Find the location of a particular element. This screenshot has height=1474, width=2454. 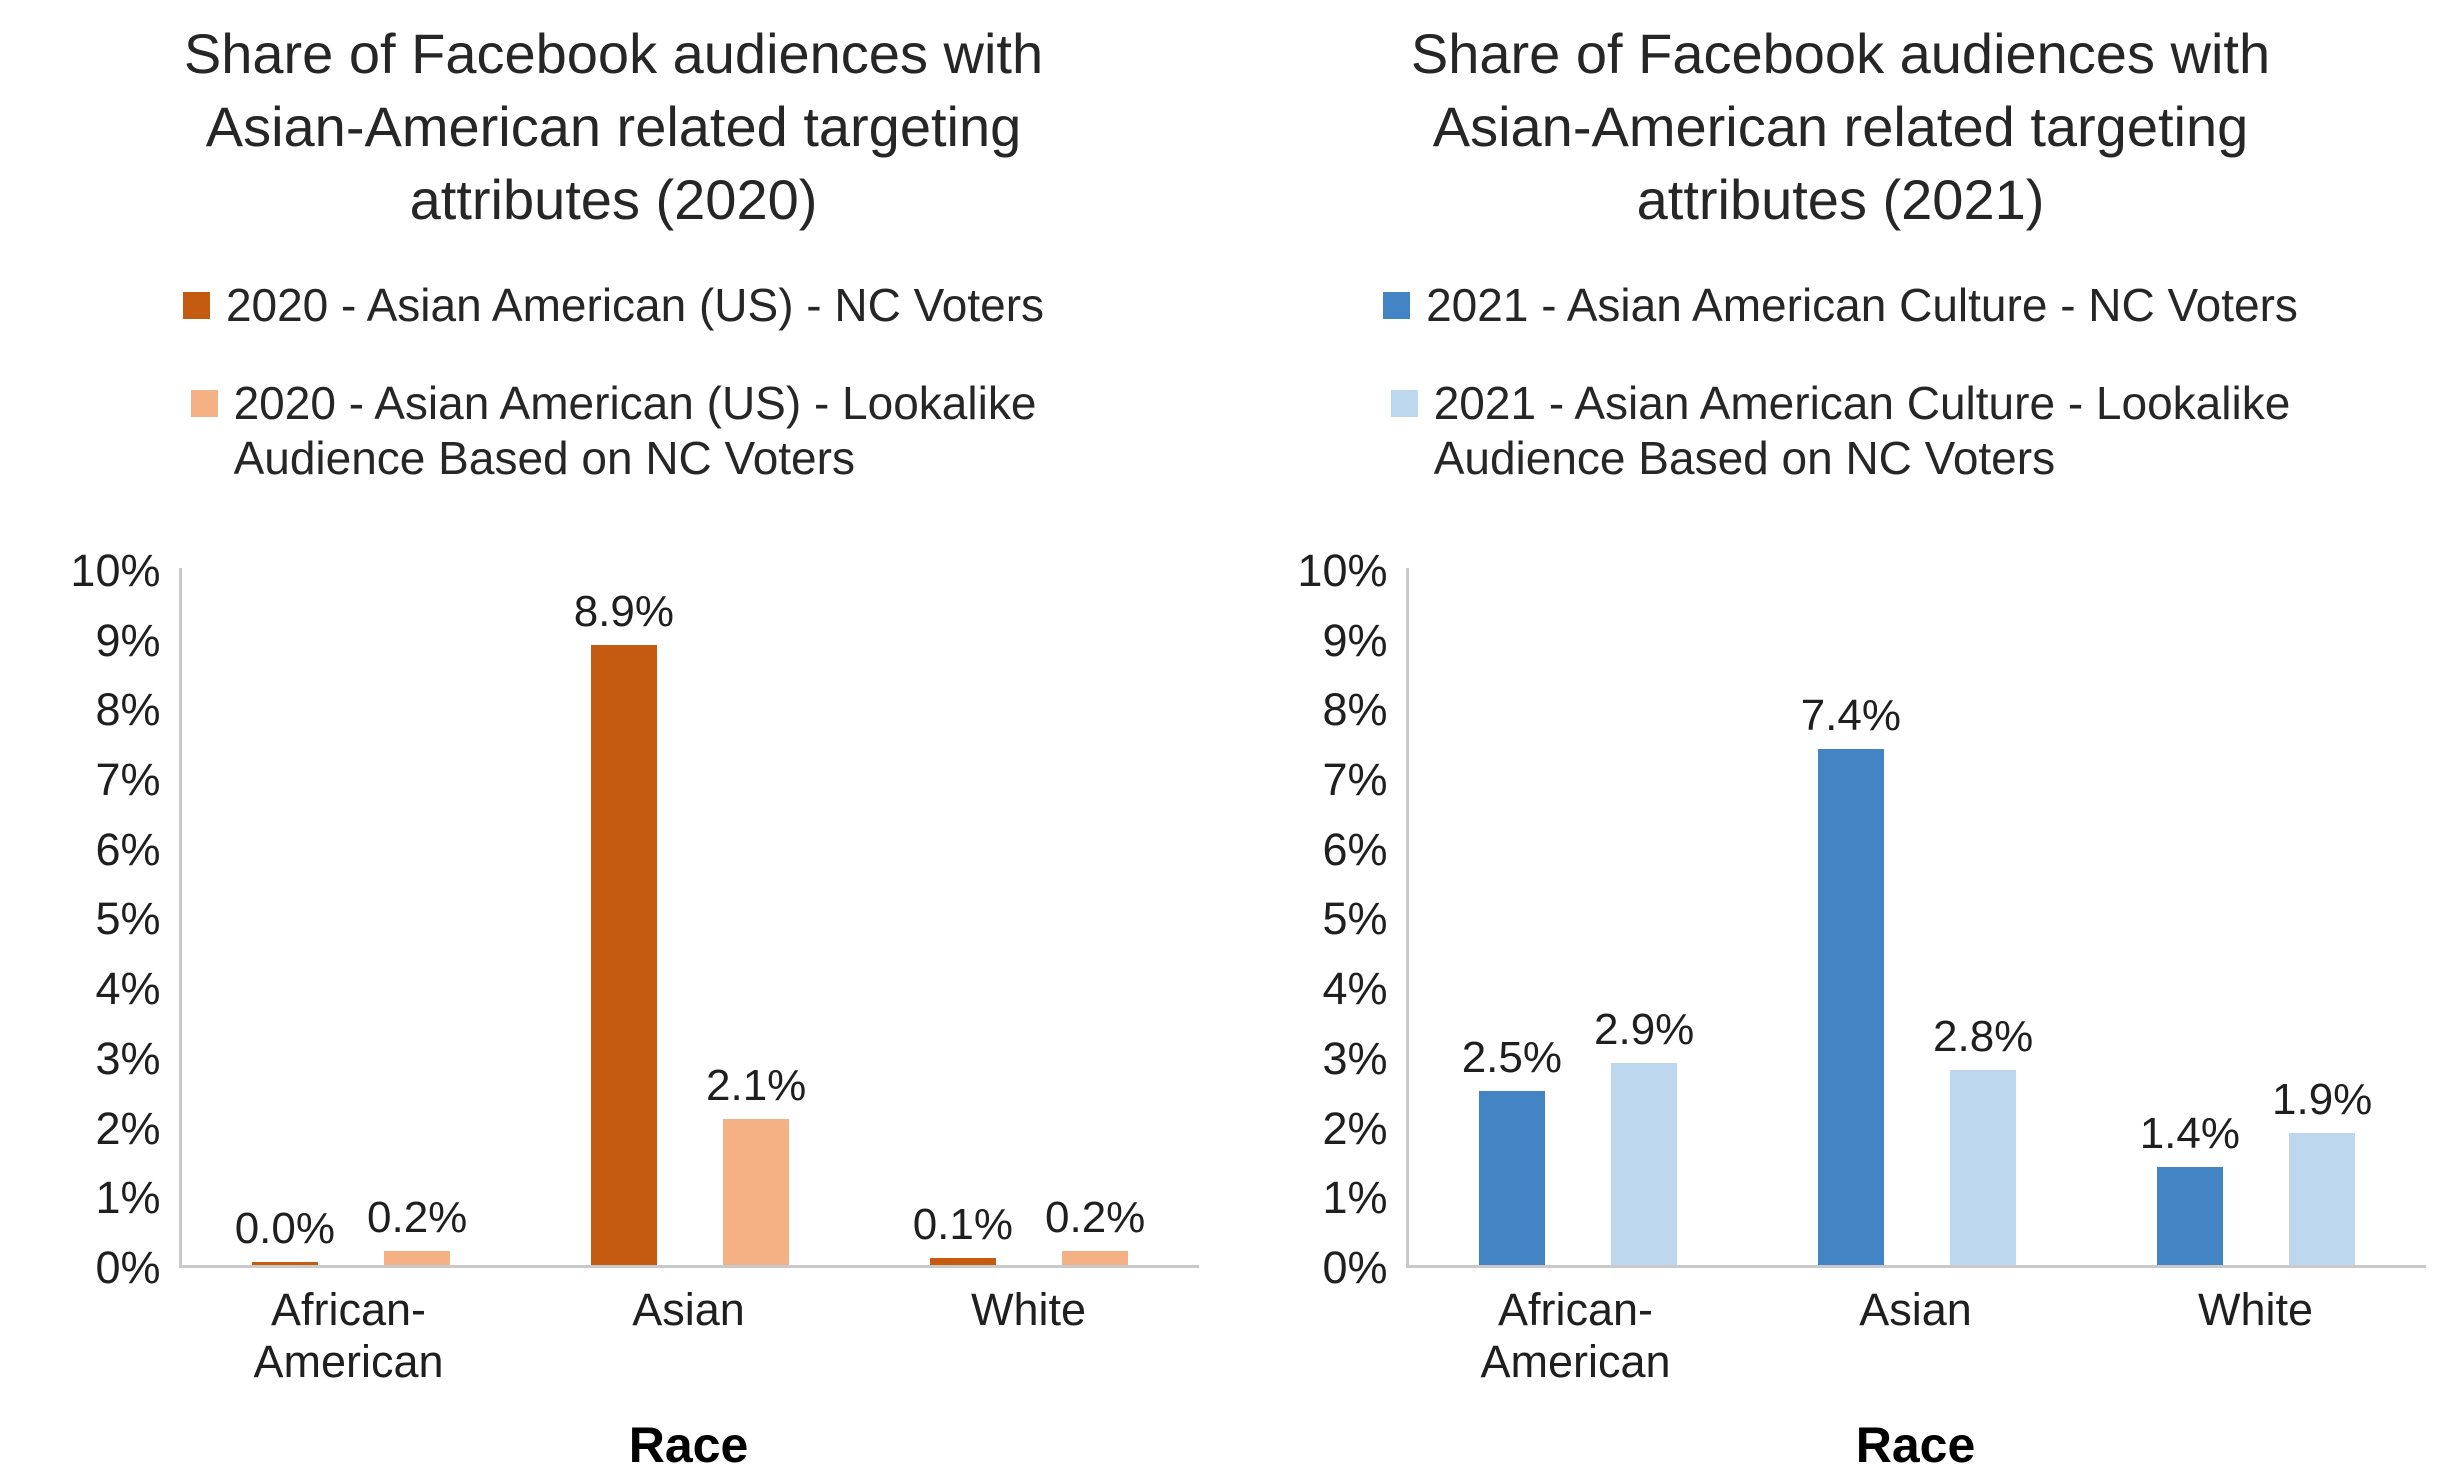

bar-with-label: 2.1% is located at coordinates (756, 1163).